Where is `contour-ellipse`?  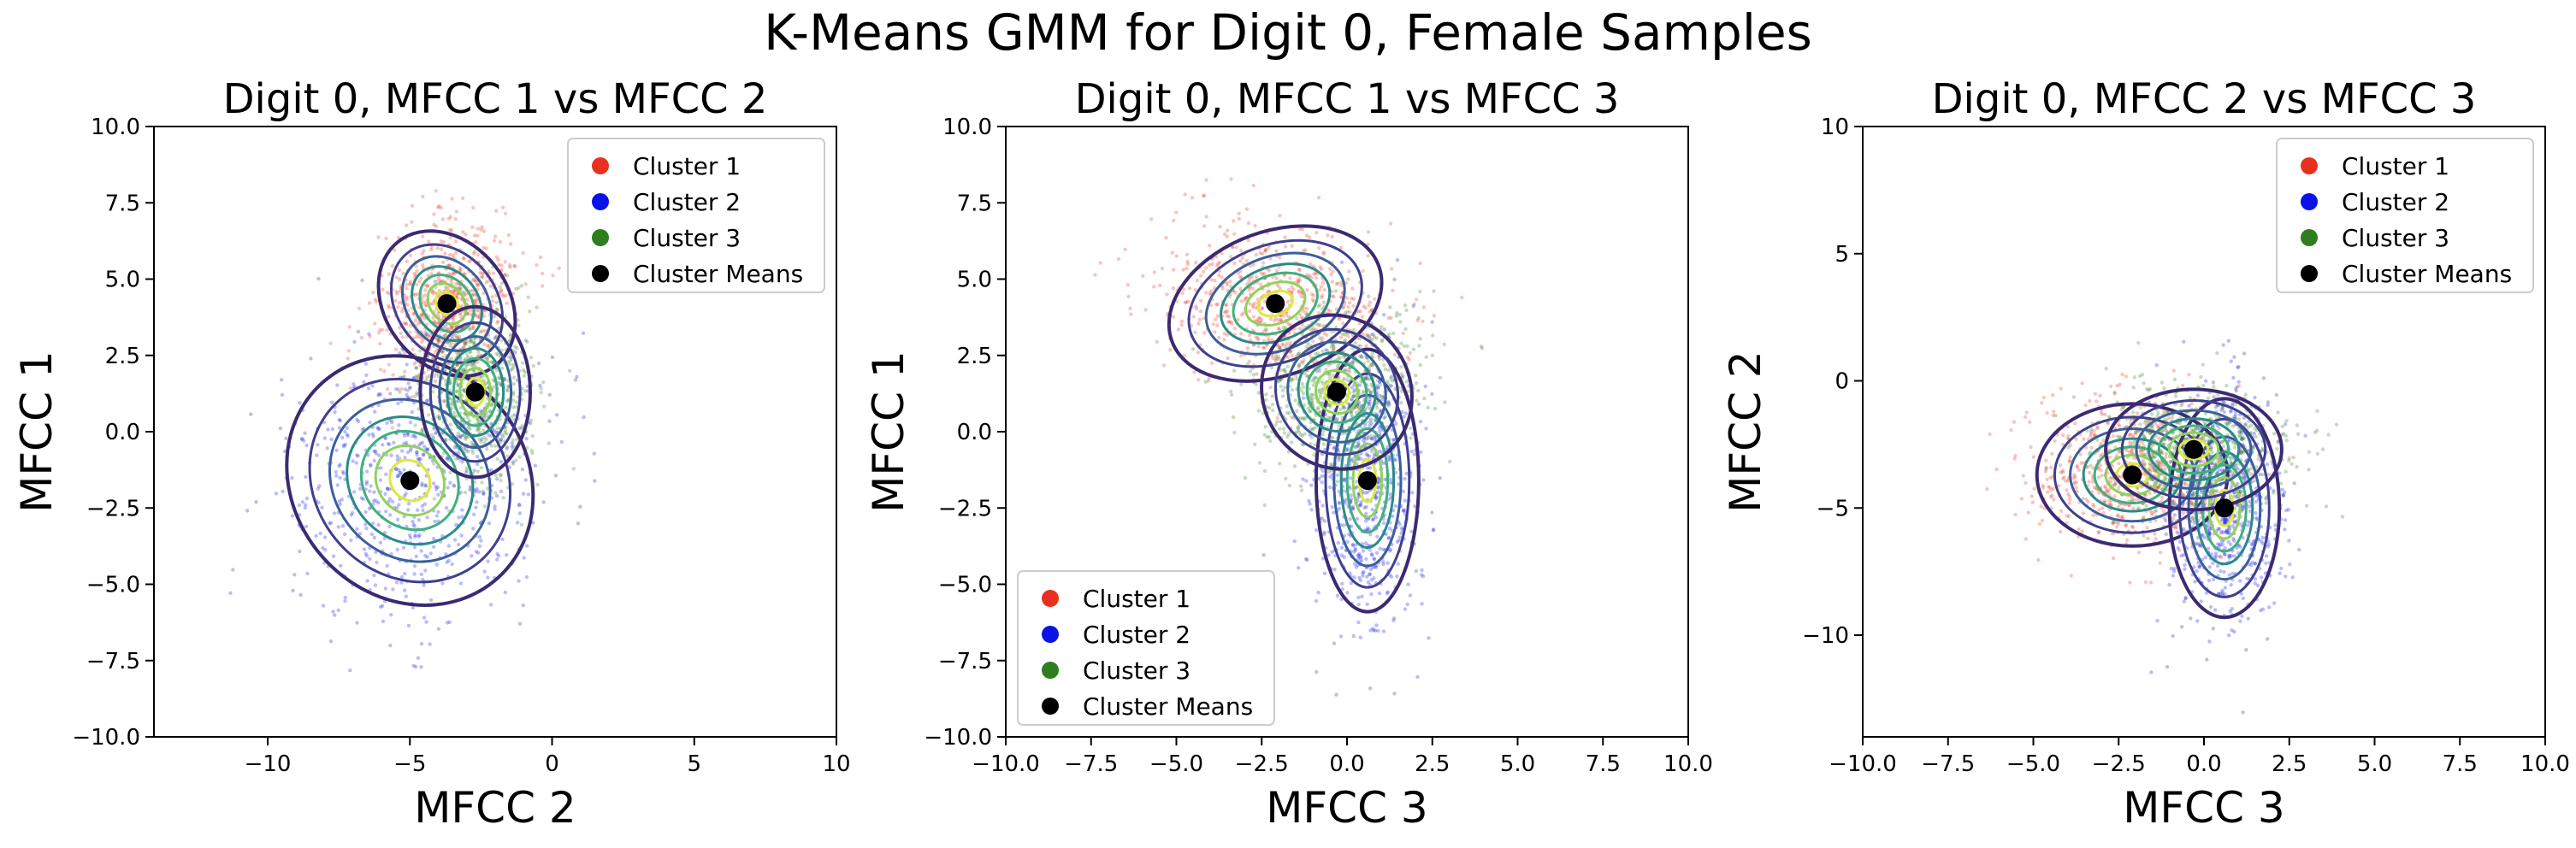
contour-ellipse is located at coordinates (1337, 392).